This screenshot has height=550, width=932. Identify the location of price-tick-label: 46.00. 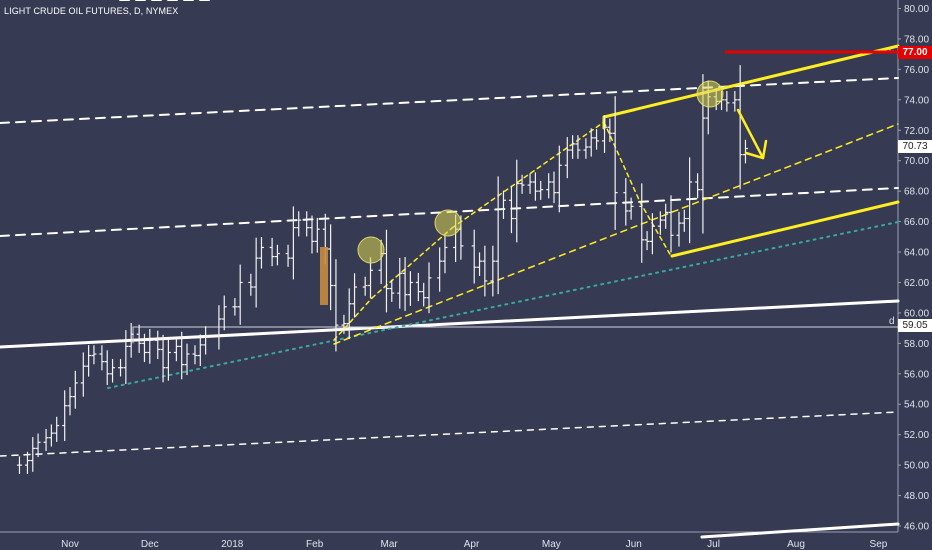
(916, 527).